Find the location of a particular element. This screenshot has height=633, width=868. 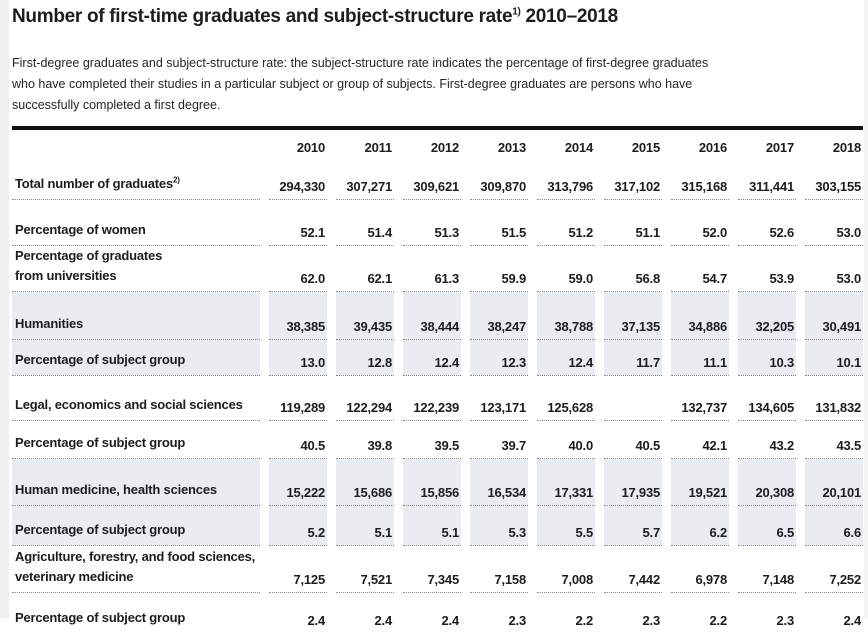

value-cell: 52.1 is located at coordinates (298, 223).